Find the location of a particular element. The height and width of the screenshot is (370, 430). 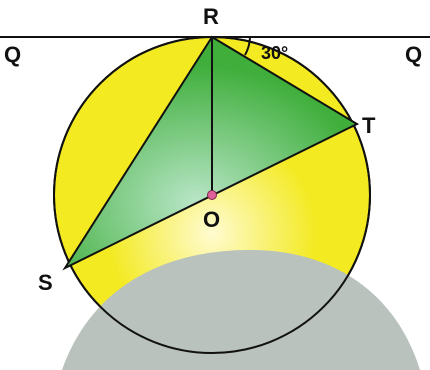

label-q-right: Q is located at coordinates (413, 54).